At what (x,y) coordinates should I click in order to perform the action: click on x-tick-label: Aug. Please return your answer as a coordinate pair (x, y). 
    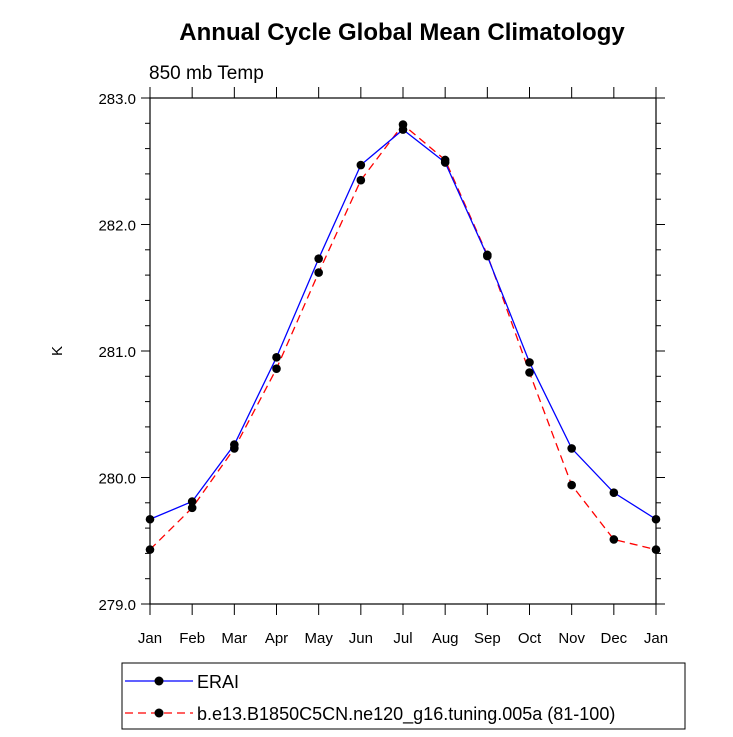
    Looking at the image, I should click on (445, 638).